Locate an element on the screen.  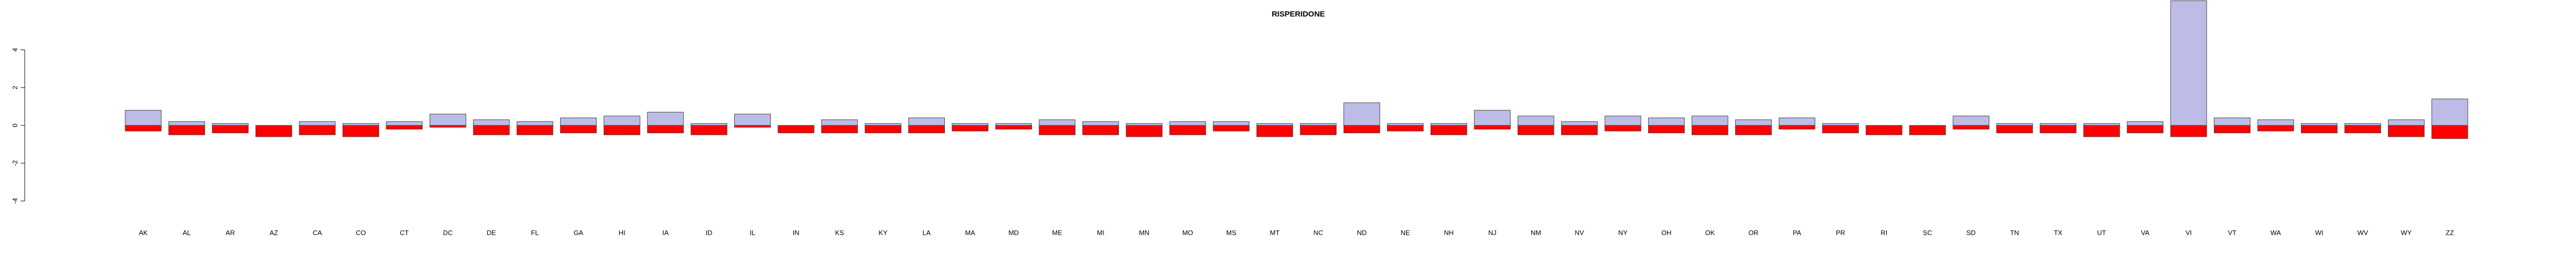
x-tick-label: MD is located at coordinates (1013, 232).